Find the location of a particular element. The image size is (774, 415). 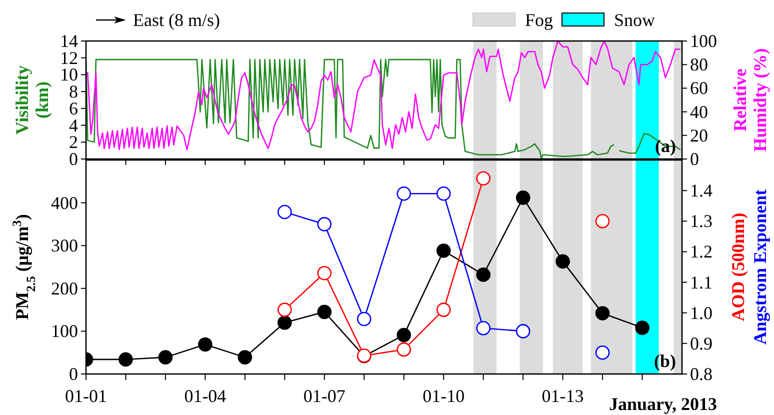

y2-tick-label: 0.8 is located at coordinates (701, 374).